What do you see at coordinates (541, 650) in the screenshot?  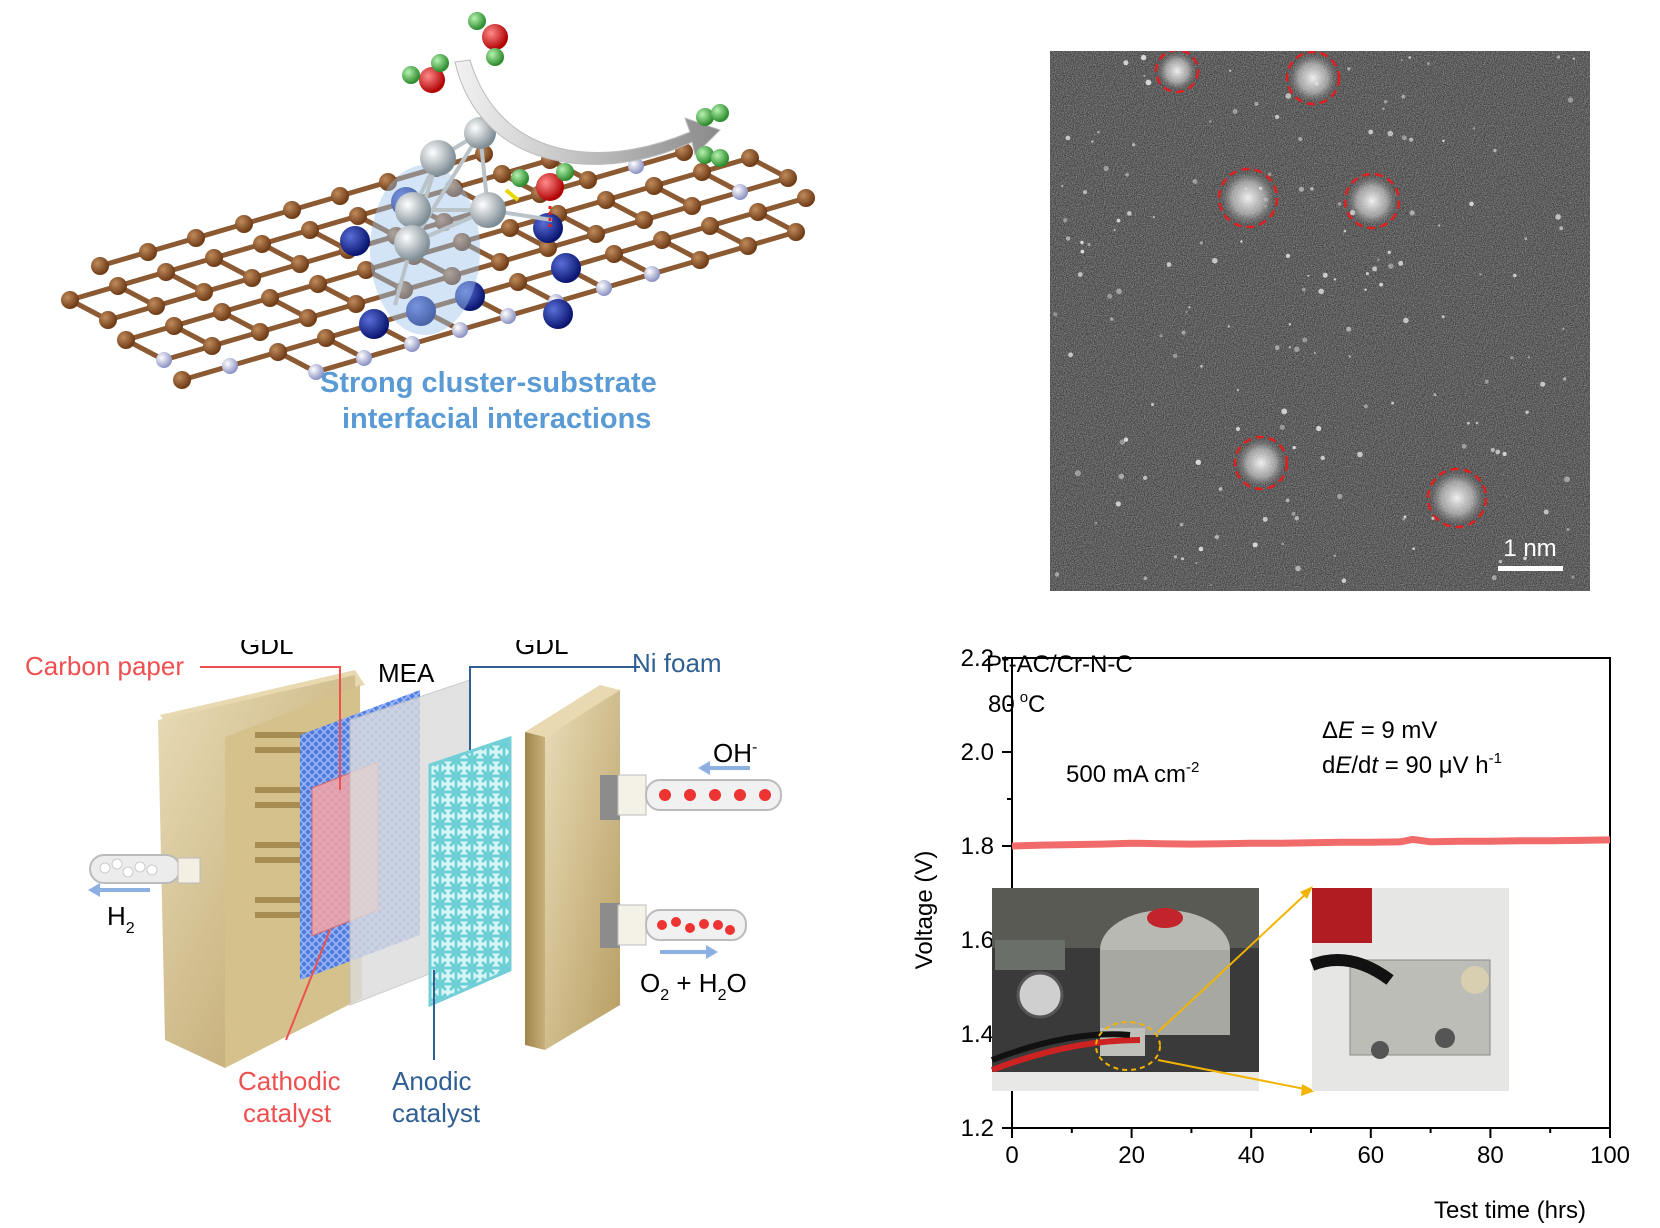 I see `gdl-right-label: GDL` at bounding box center [541, 650].